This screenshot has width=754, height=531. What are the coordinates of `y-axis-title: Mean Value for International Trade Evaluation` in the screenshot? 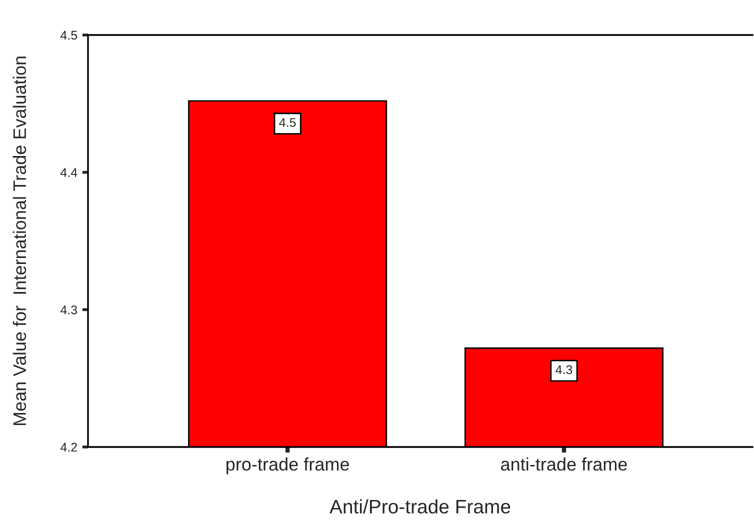 It's located at (19, 241).